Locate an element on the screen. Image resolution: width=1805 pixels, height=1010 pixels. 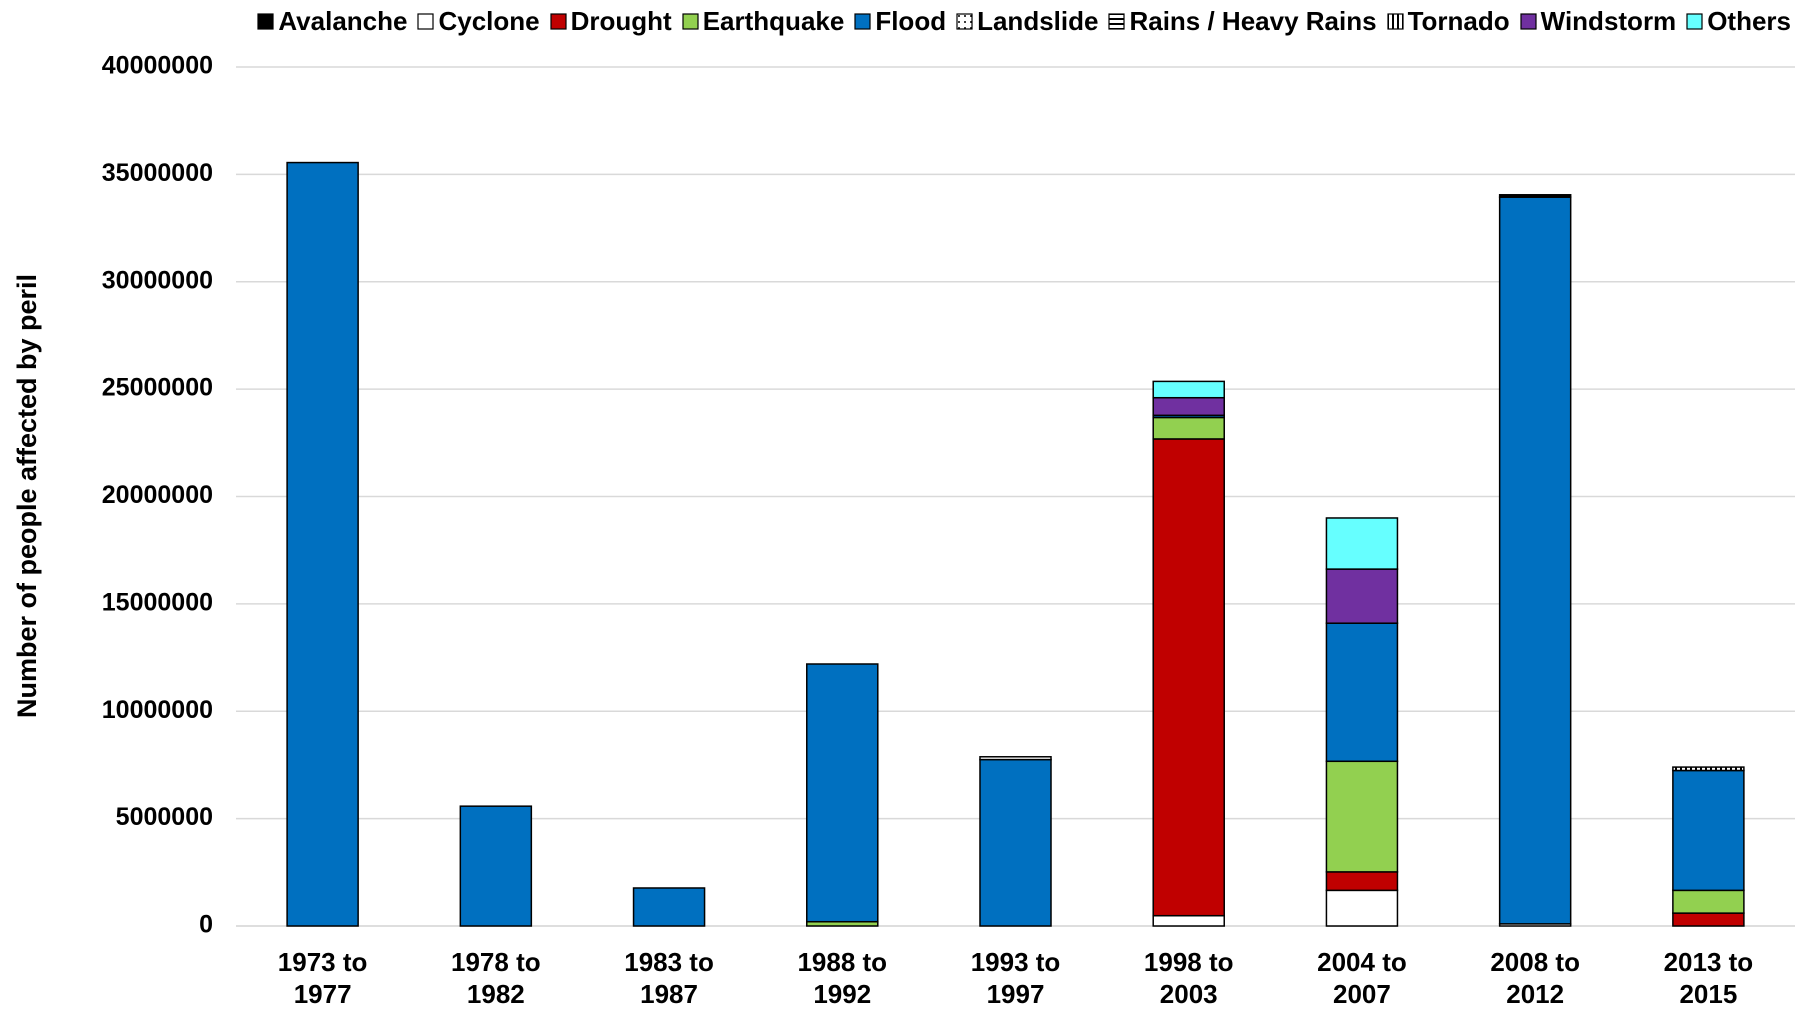
x-tick-label: 1973 to 1977 is located at coordinates (322, 978).